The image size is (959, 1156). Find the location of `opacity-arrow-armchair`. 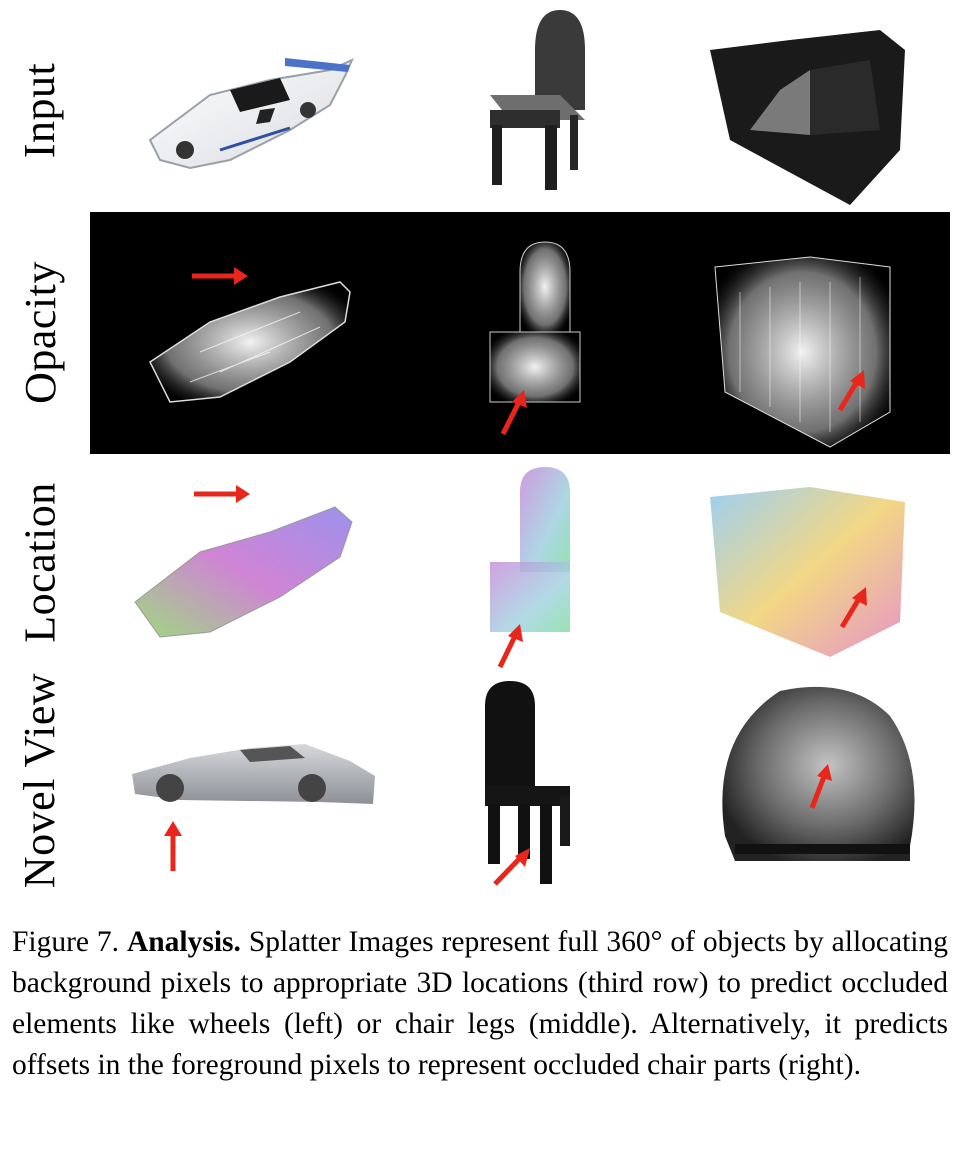

opacity-arrow-armchair is located at coordinates (851, 391).